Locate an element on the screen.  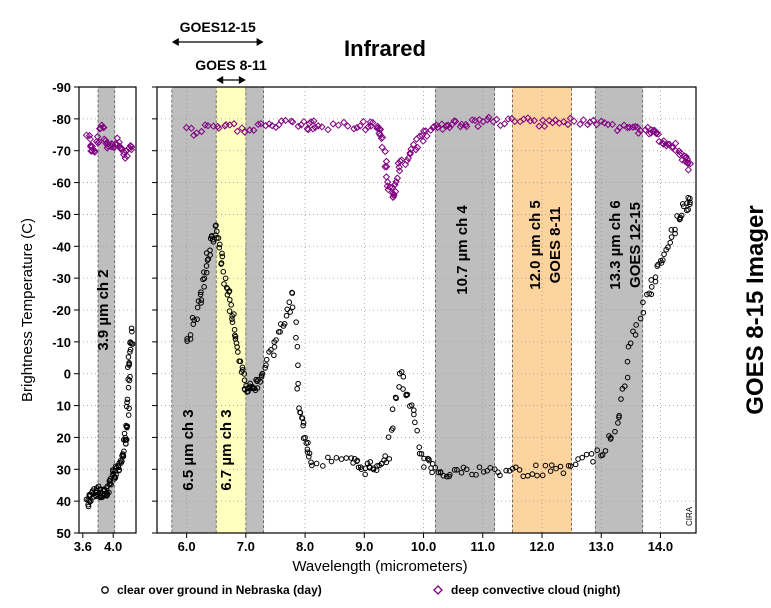
y-tick-label: -50 is located at coordinates (61, 214).